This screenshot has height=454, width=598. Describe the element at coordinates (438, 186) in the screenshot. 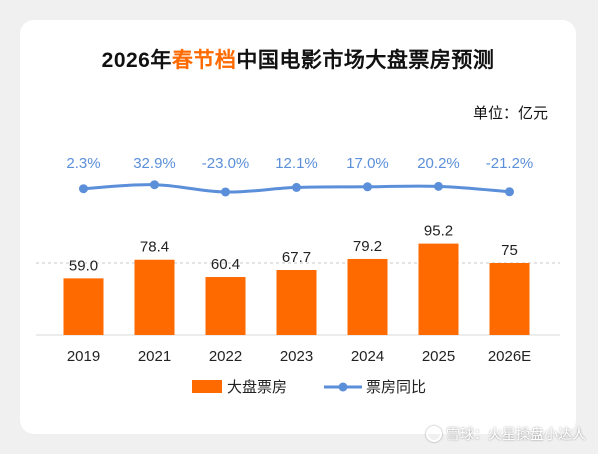

I see `yoy-point-2025` at that location.